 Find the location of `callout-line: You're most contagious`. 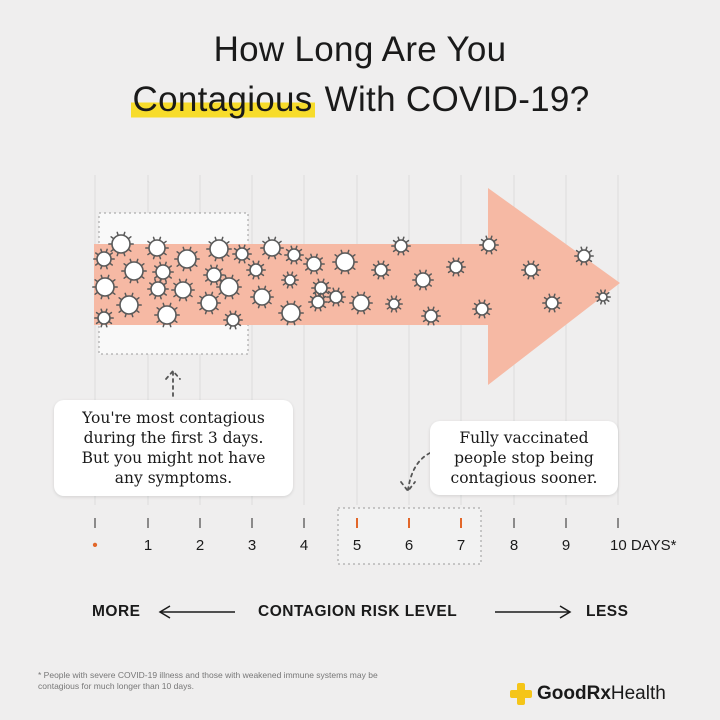

callout-line: You're most contagious is located at coordinates (173, 418).